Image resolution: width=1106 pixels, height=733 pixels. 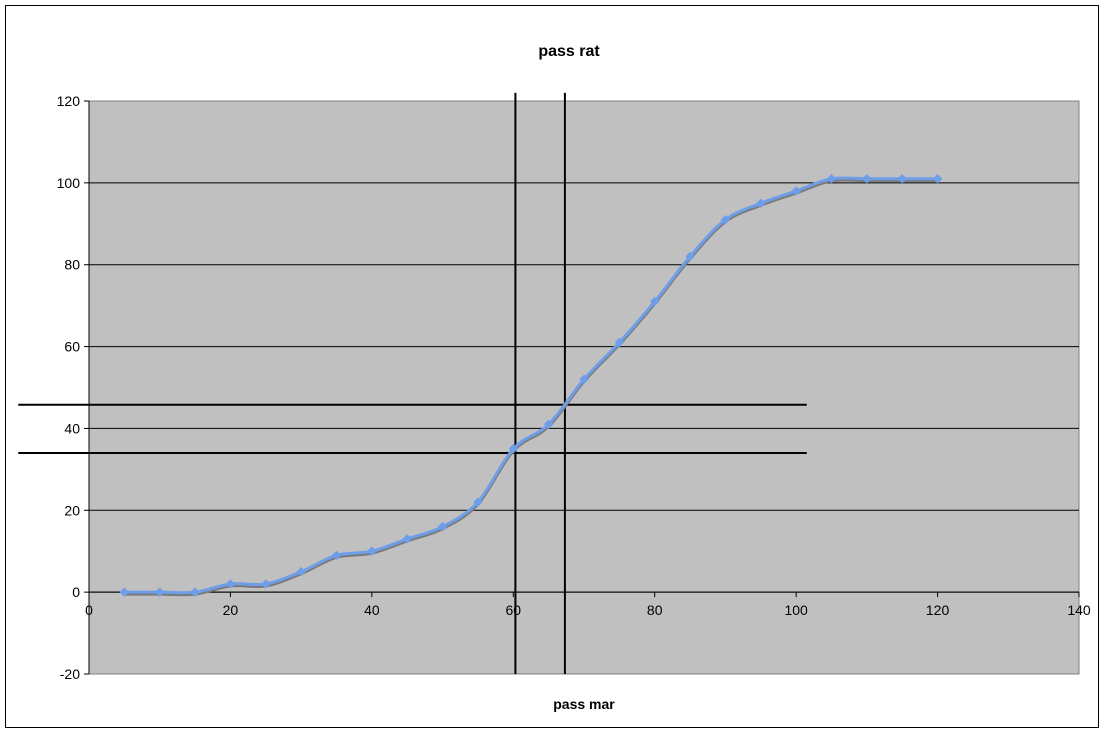 What do you see at coordinates (1079, 610) in the screenshot?
I see `x-tick-label: 140` at bounding box center [1079, 610].